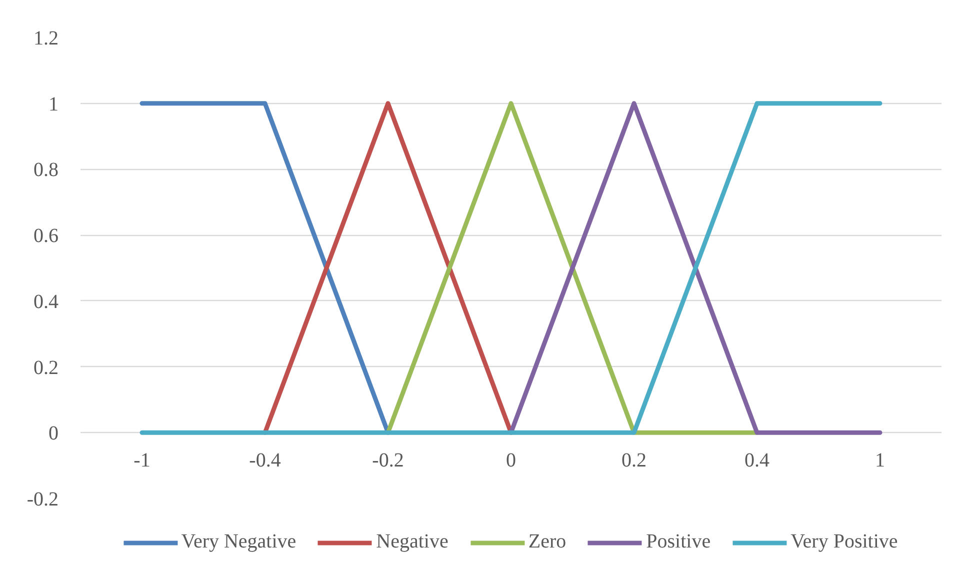 The image size is (958, 581). I want to click on y-tick-label: 0.4, so click(46, 301).